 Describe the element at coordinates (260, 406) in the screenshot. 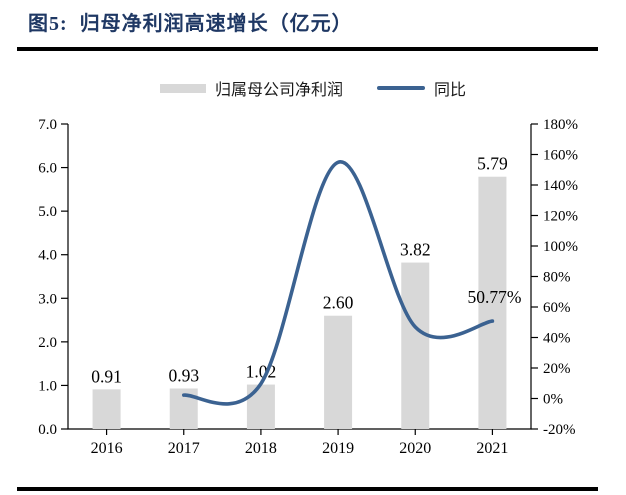

I see `bar-2018` at that location.